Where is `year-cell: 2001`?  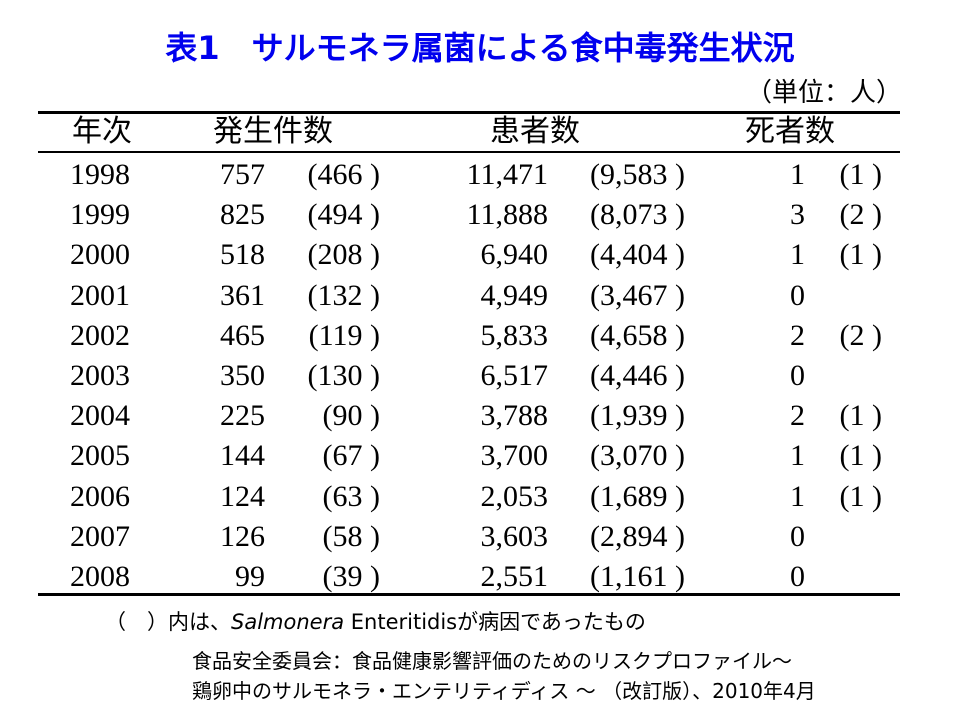 year-cell: 2001 is located at coordinates (100, 295).